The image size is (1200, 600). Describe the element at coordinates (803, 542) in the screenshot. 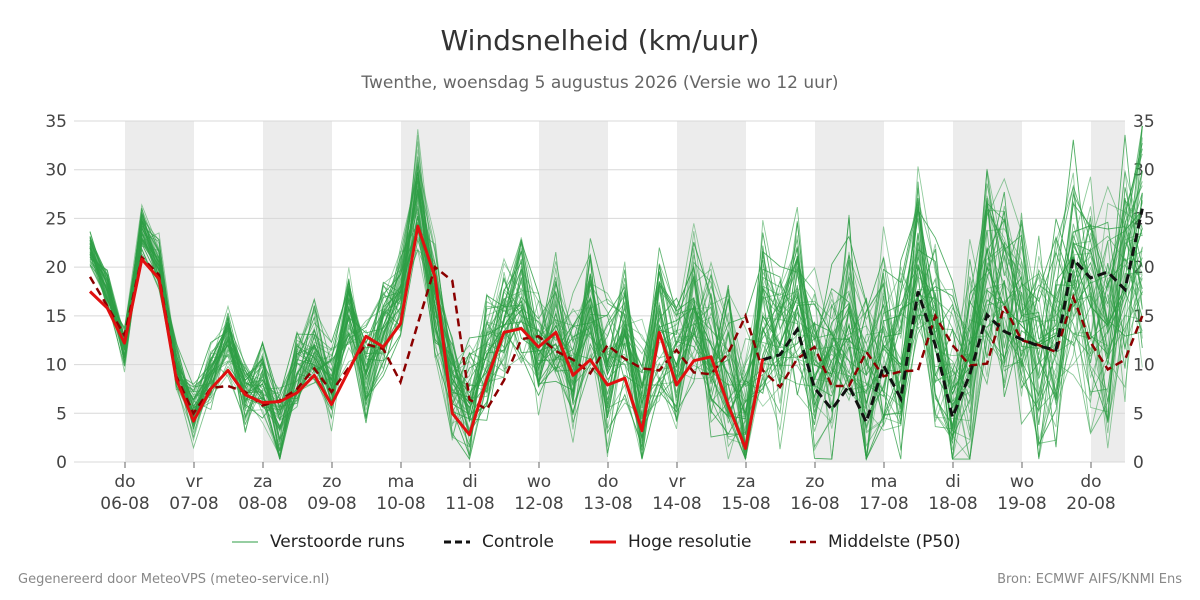

I see `legend-median-swatch` at that location.